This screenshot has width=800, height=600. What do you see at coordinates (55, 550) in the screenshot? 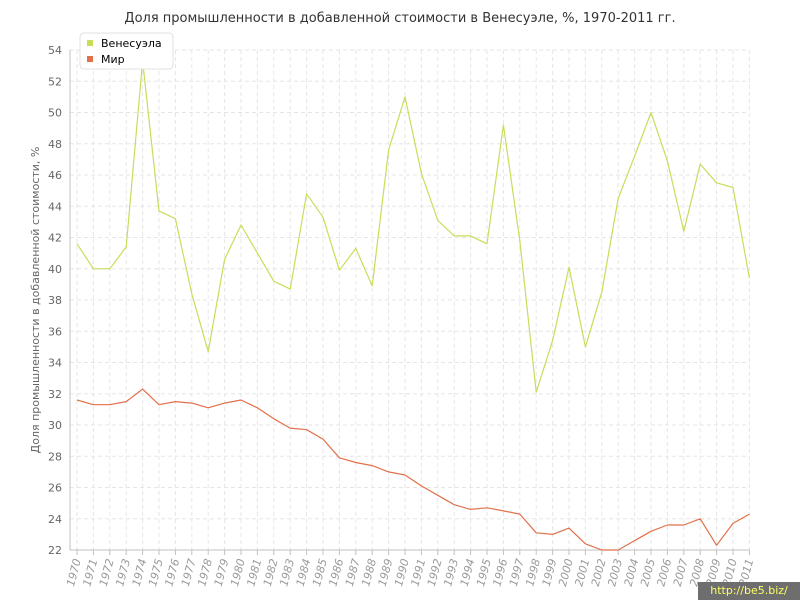
I see `y-tick-label: 22` at bounding box center [55, 550].